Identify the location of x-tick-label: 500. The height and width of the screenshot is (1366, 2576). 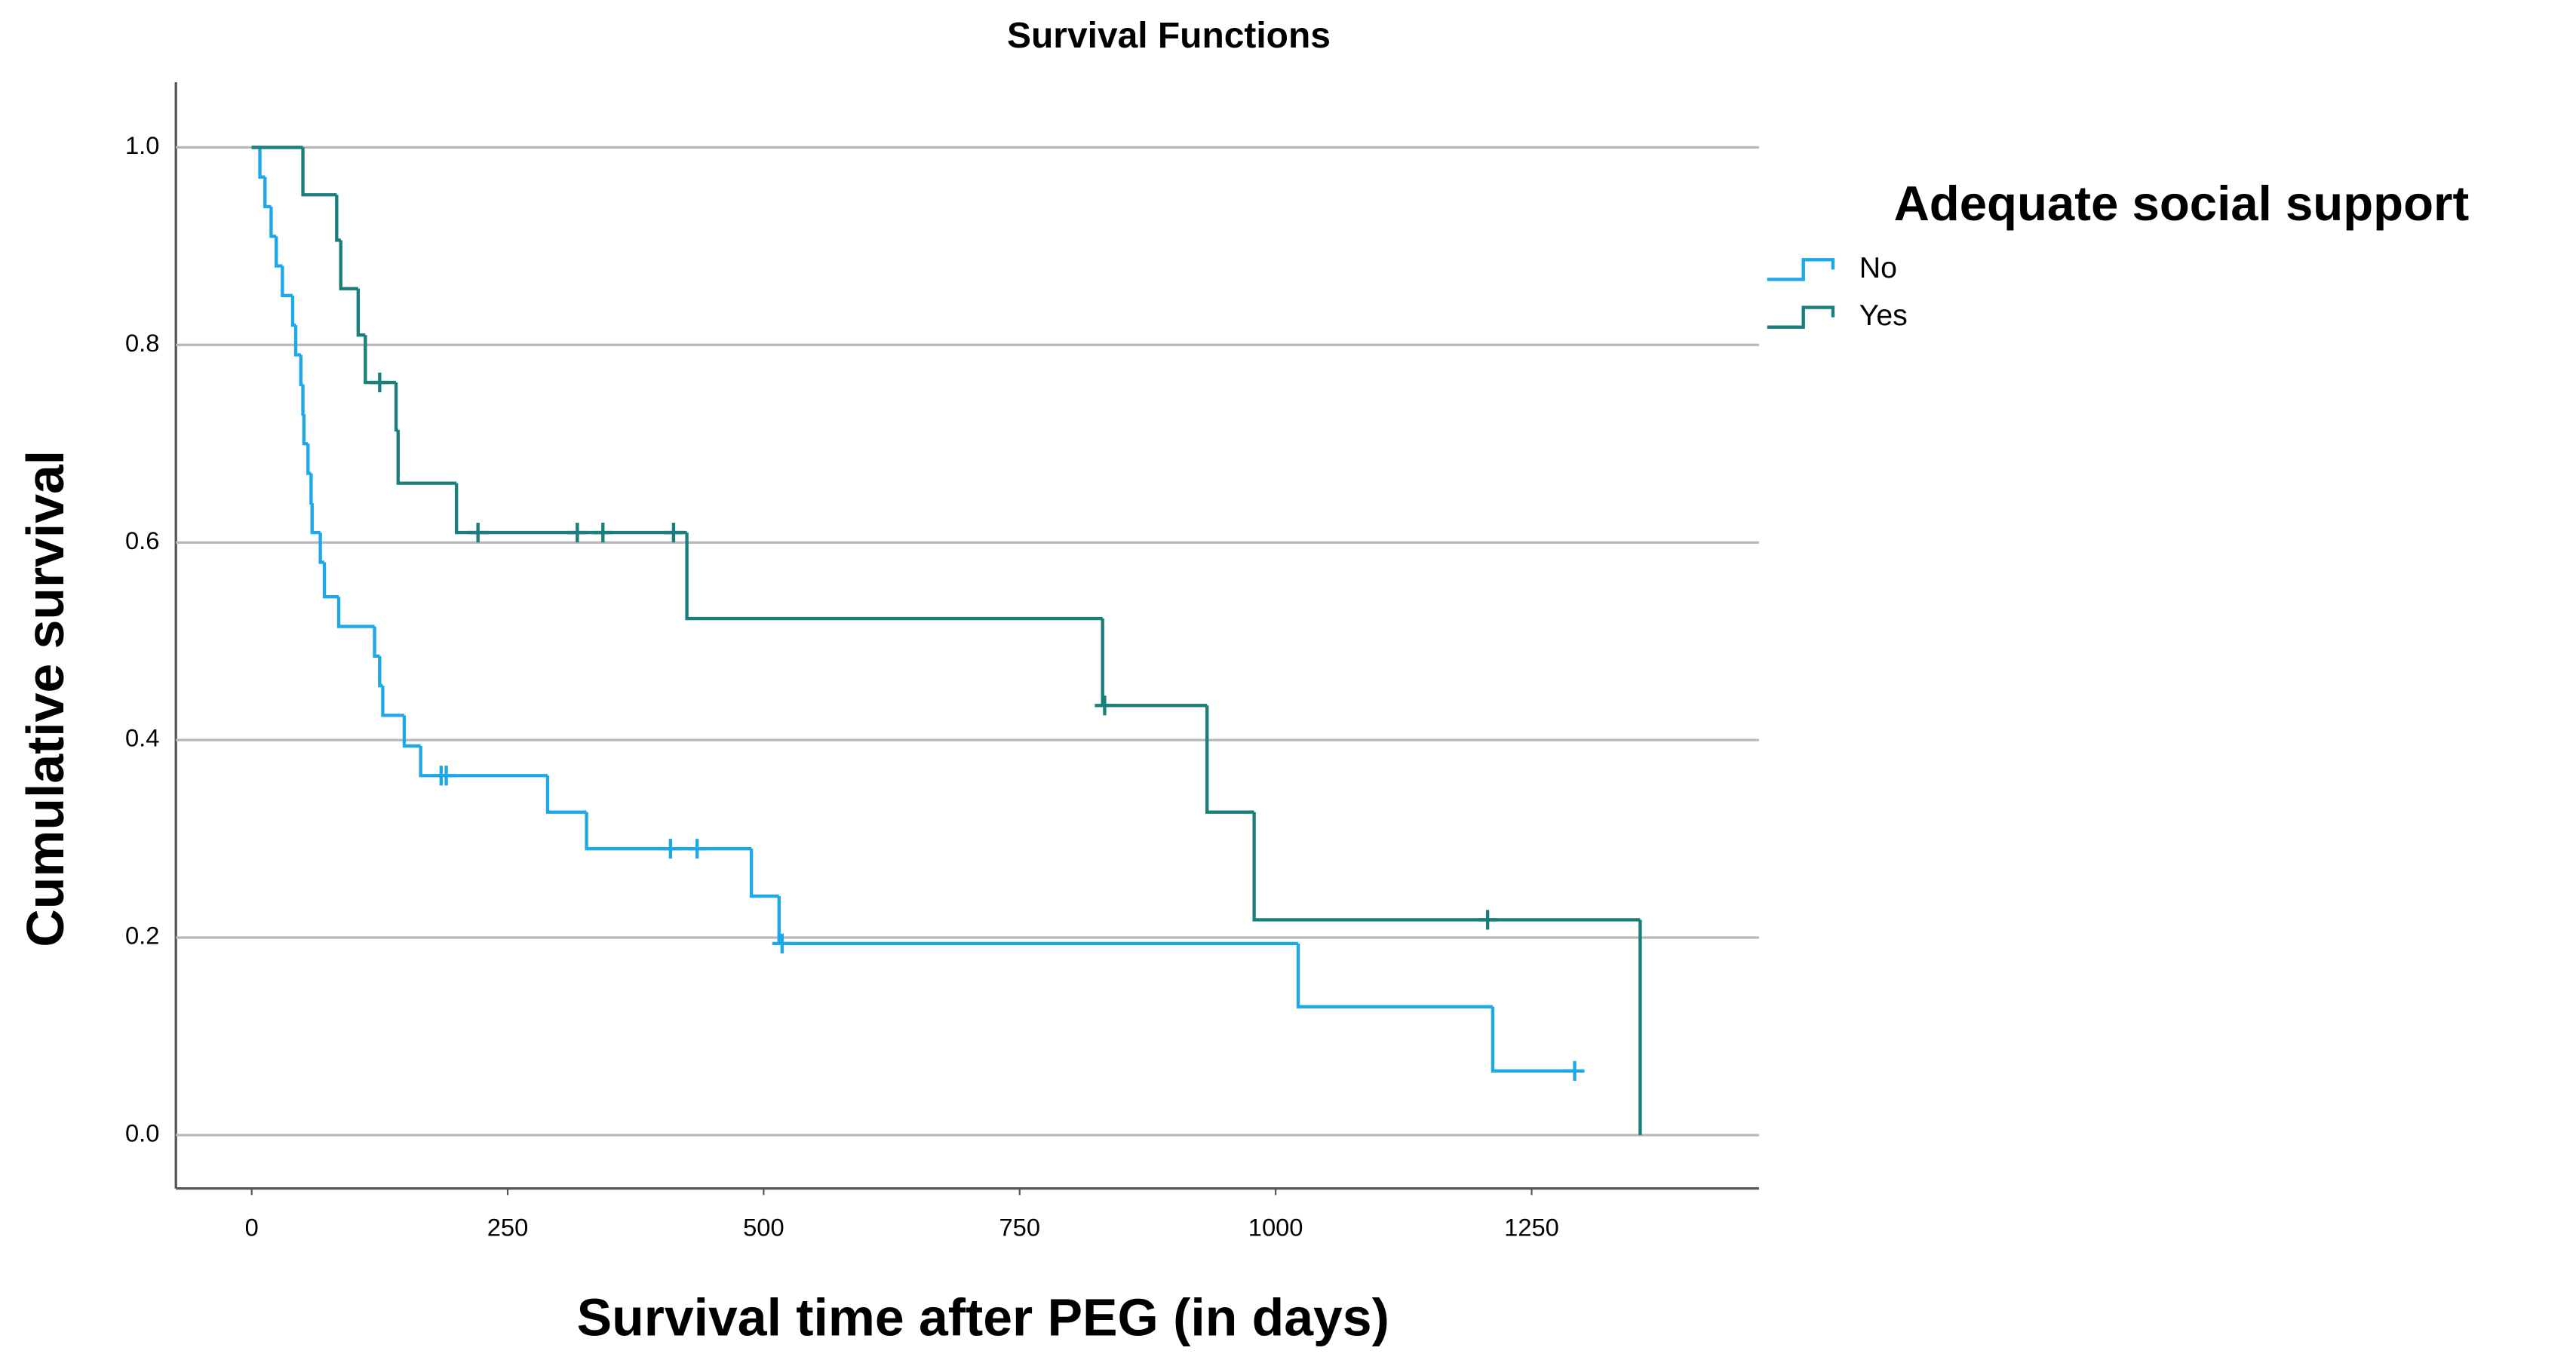
(763, 1228).